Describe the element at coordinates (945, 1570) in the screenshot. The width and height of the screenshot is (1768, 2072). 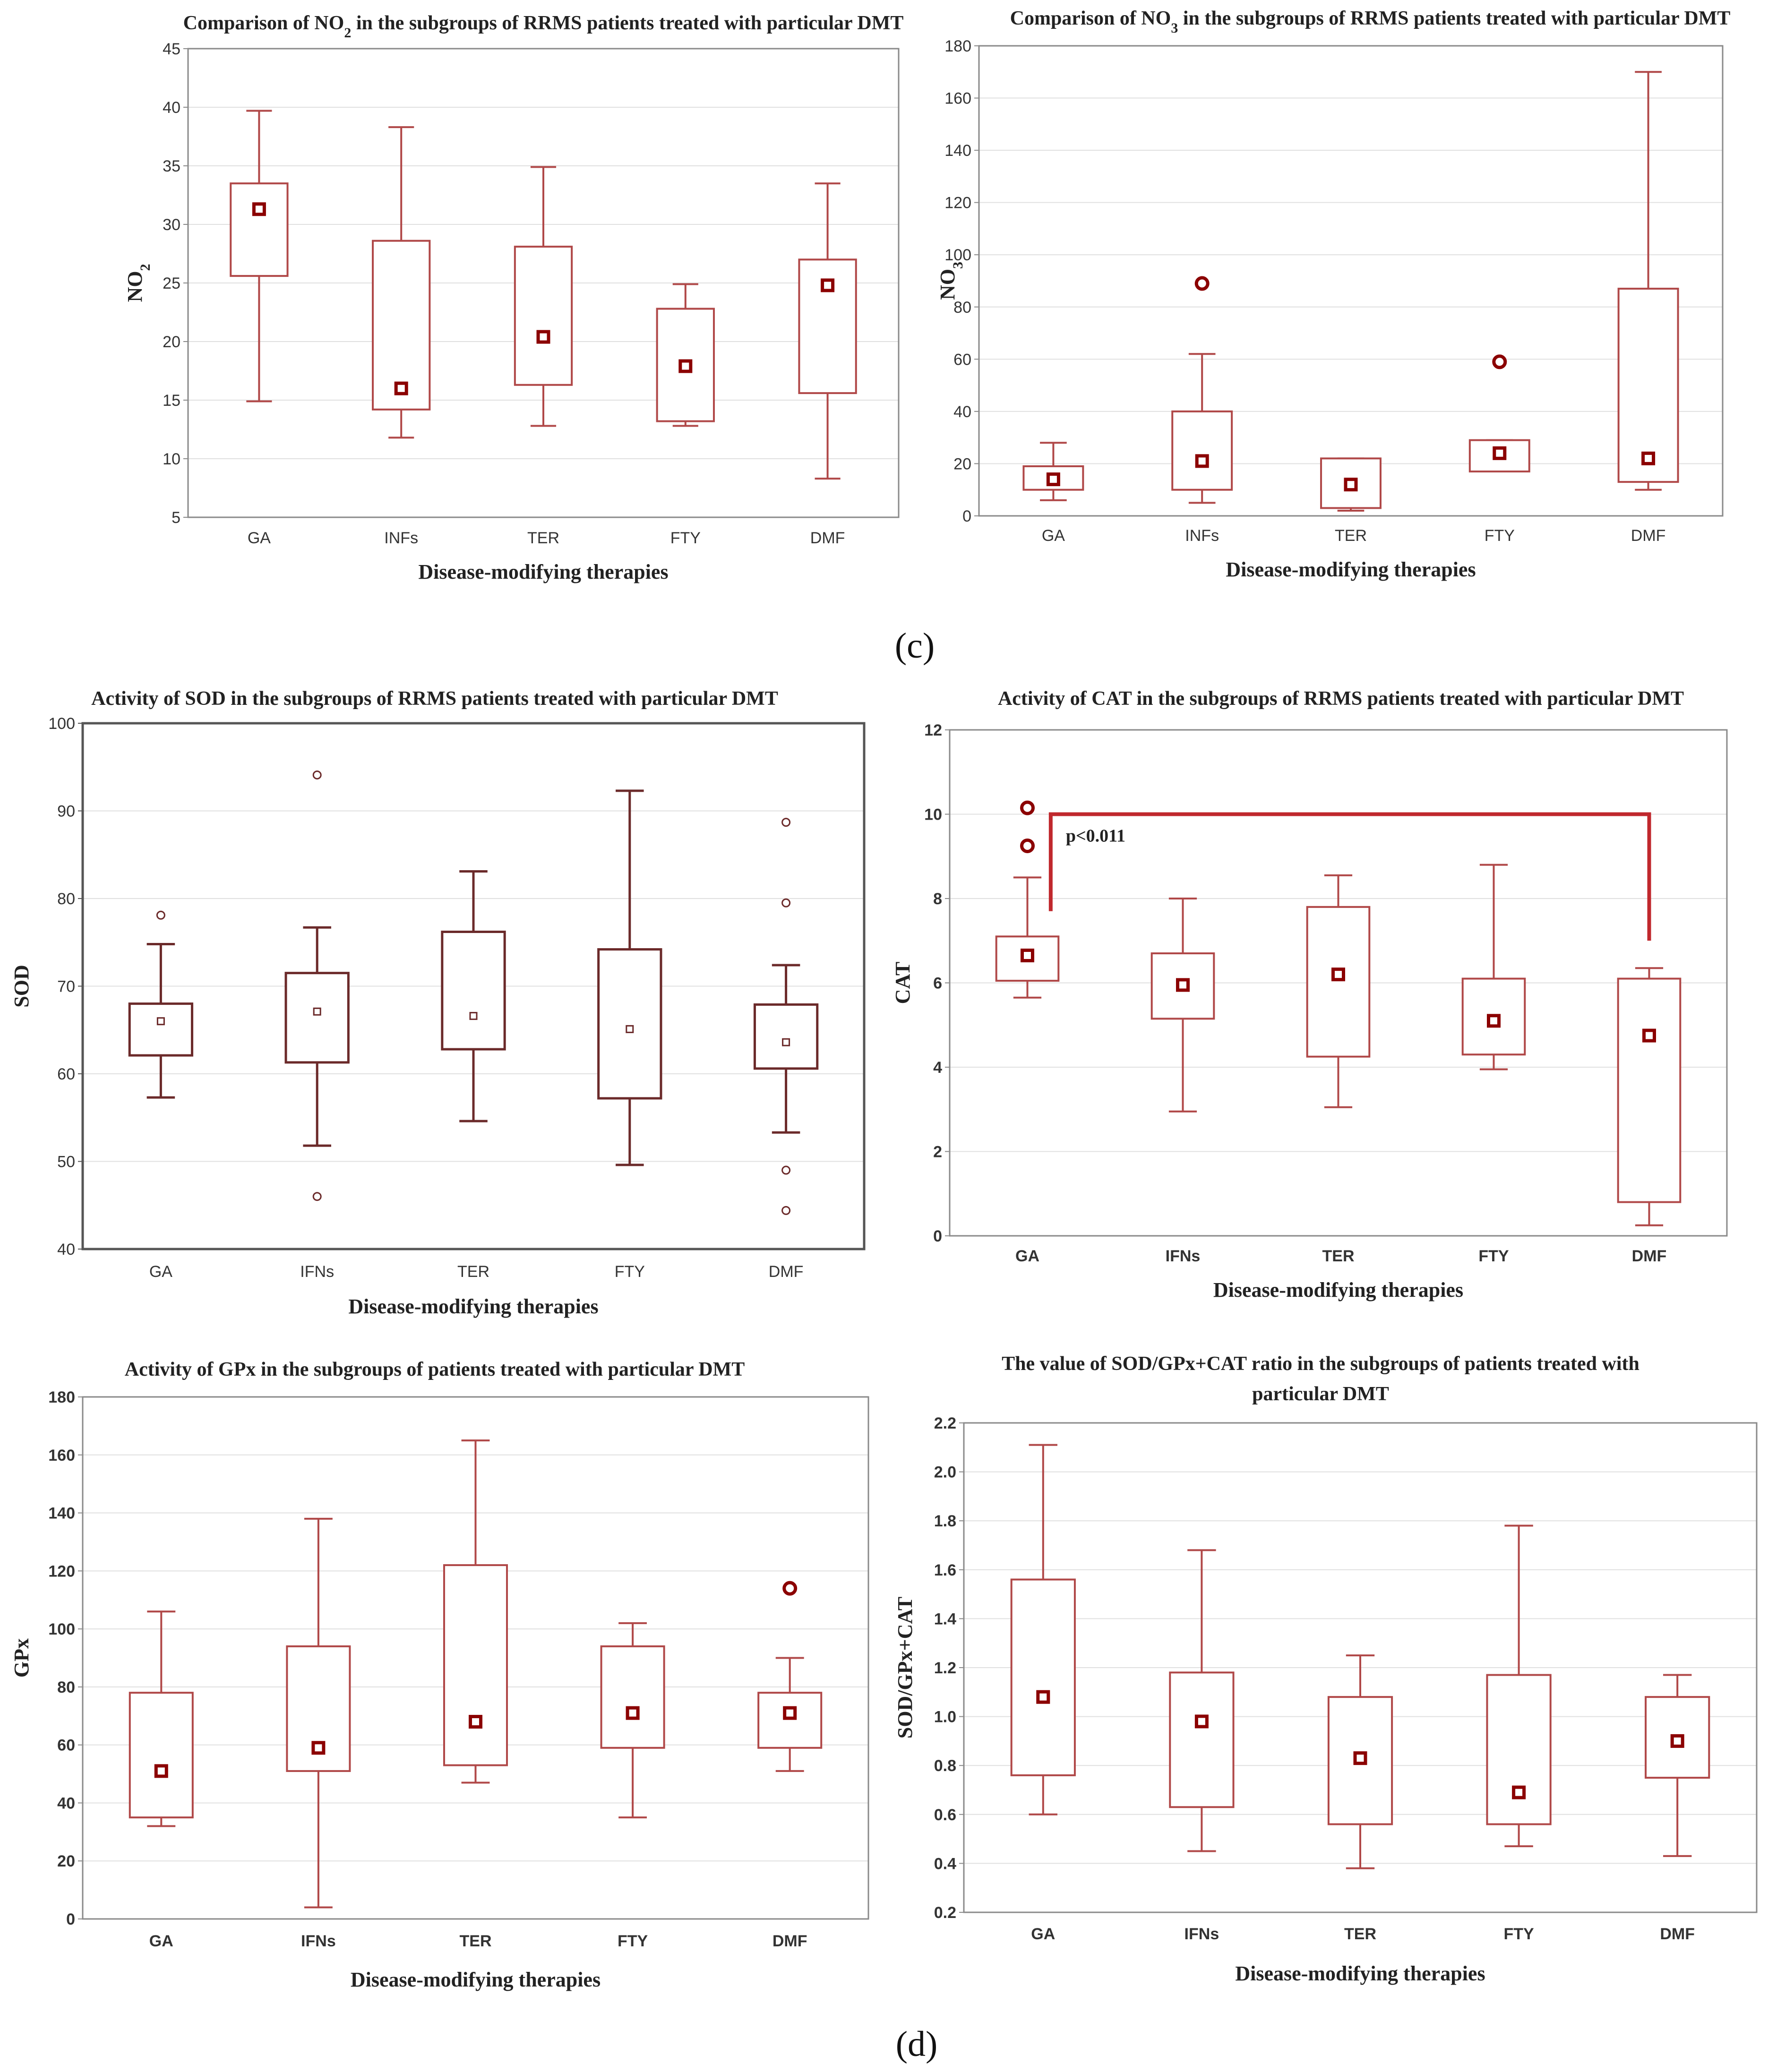
I see `y-tick-label: 1.6` at that location.